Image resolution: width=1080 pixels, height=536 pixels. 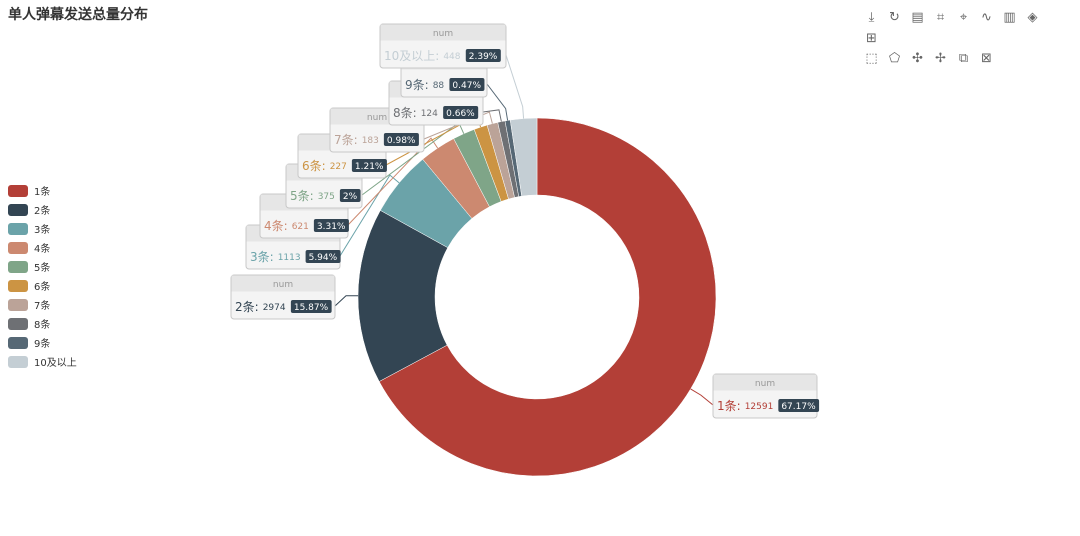 What do you see at coordinates (55, 363) in the screenshot?
I see `legend-label: 10及以上` at bounding box center [55, 363].